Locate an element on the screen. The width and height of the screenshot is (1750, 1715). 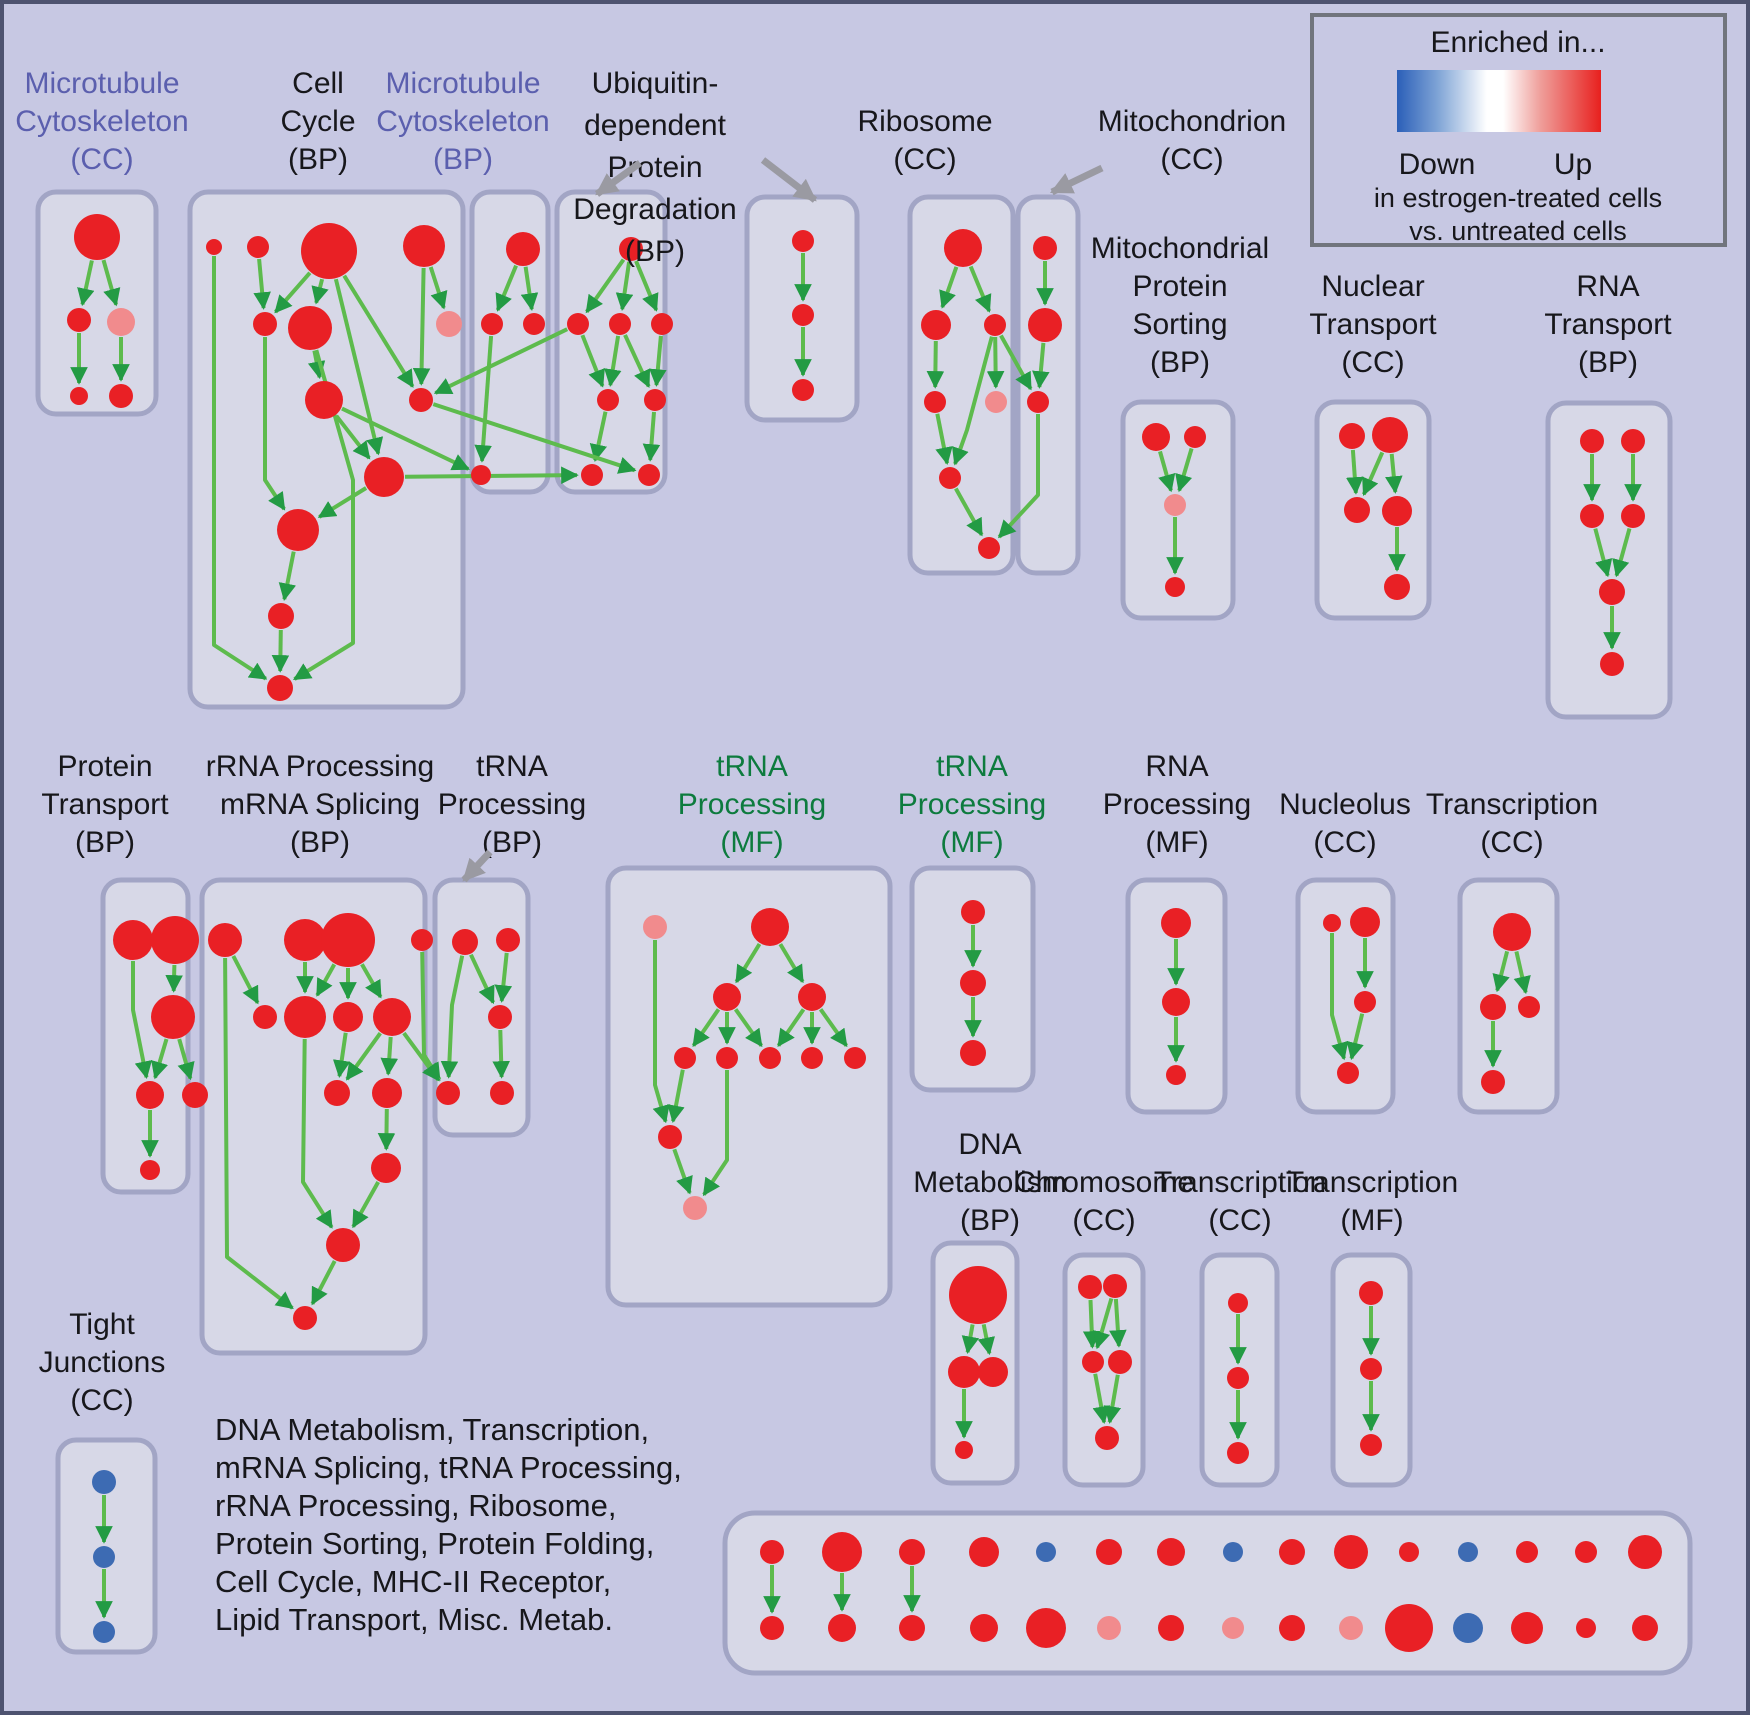
cluster-box-tight-junctions-cc is located at coordinates (106, 1546).